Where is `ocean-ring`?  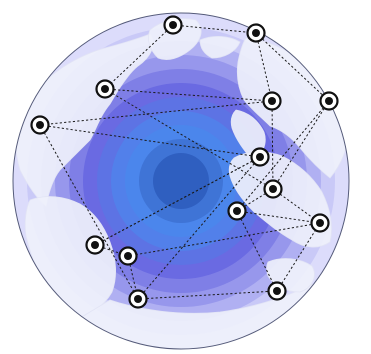 ocean-ring is located at coordinates (181, 181).